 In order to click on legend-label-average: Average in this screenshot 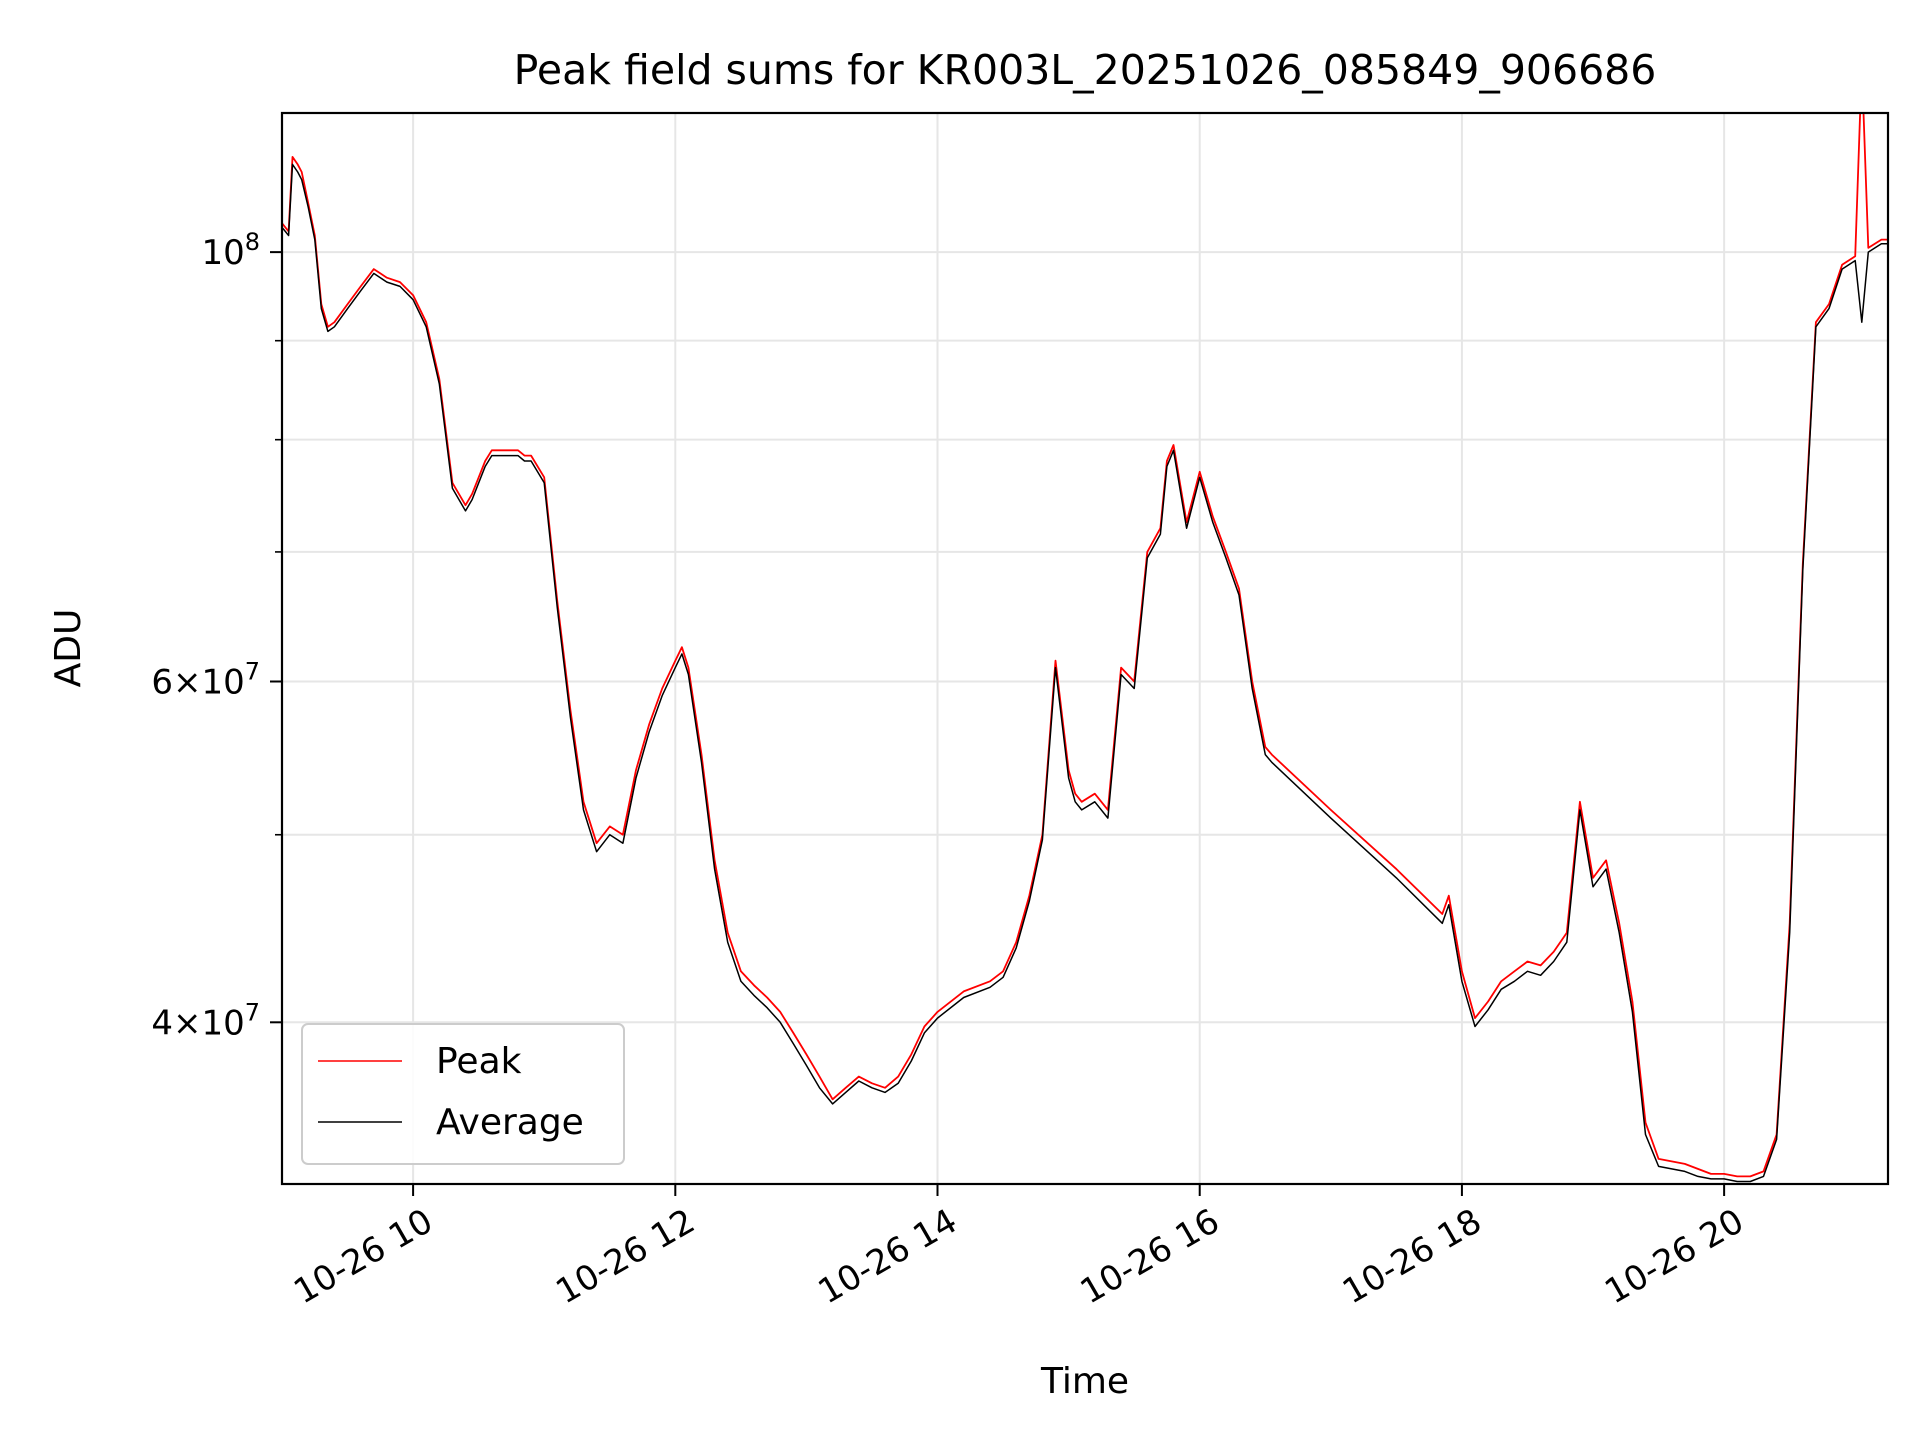, I will do `click(510, 1122)`.